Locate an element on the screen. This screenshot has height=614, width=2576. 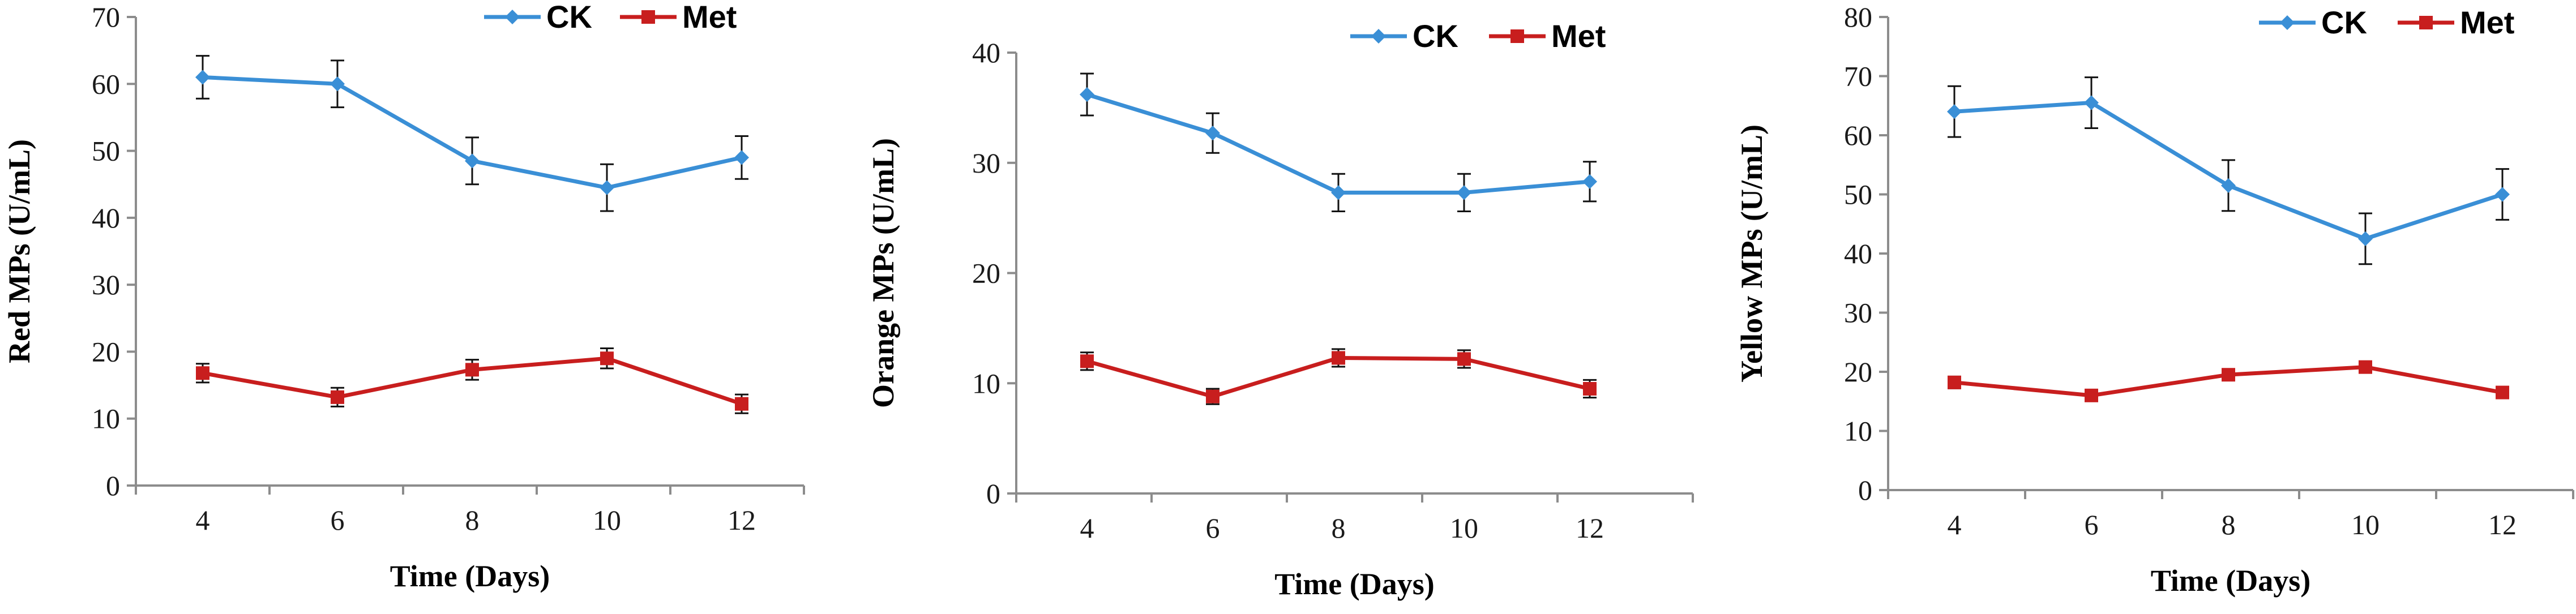
y-axis-title: Red MPs (U/mL) is located at coordinates (19, 251).